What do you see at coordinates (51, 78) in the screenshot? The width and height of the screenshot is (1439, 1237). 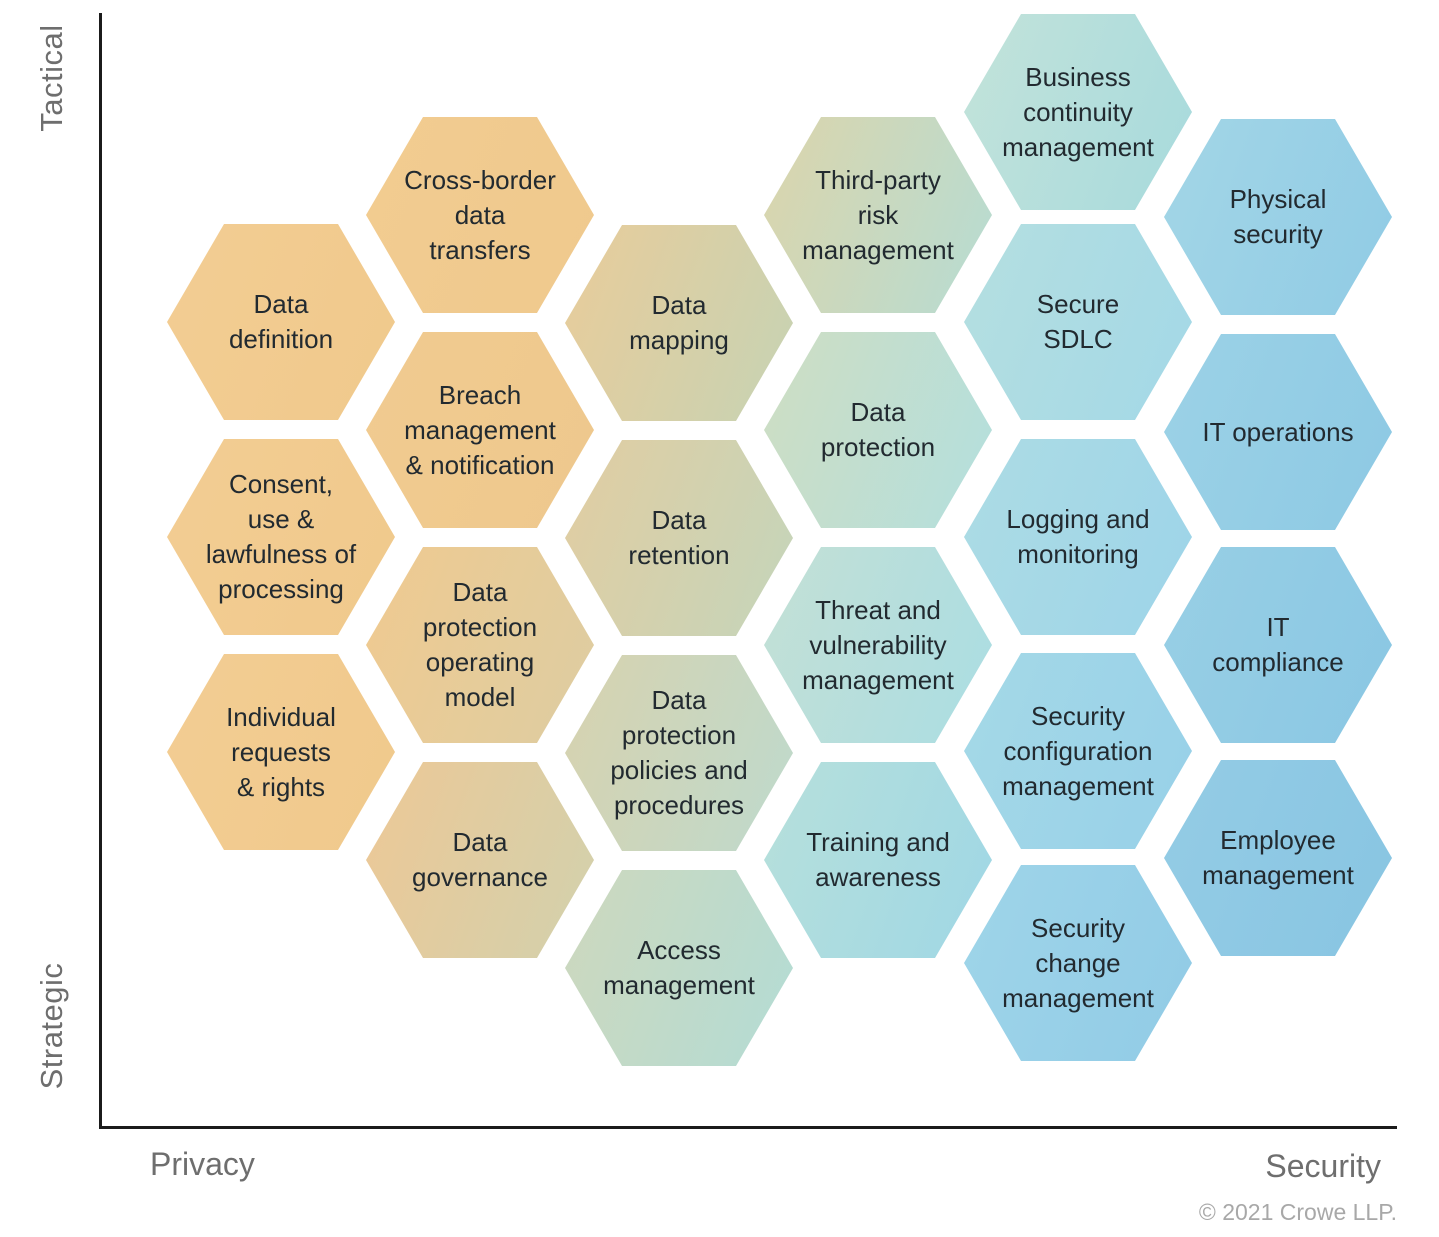 I see `y-axis-label-tactical: Tactical` at bounding box center [51, 78].